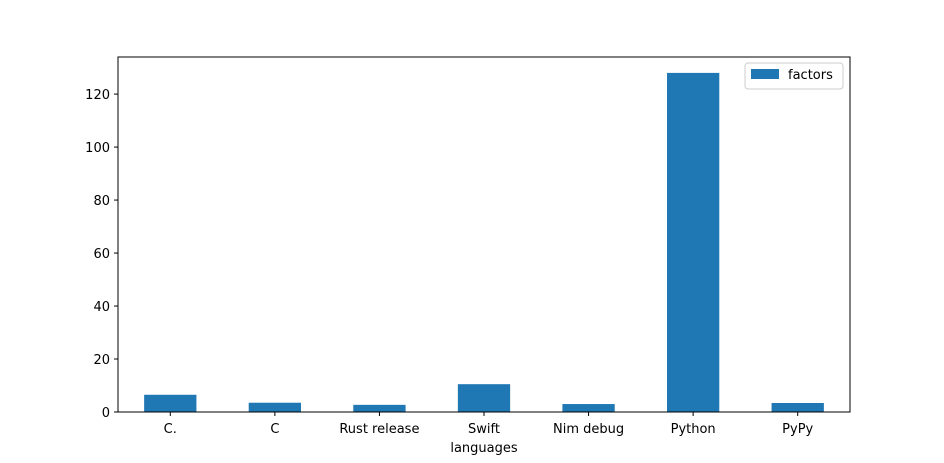  Describe the element at coordinates (106, 413) in the screenshot. I see `y-tick-label-0: 0` at that location.